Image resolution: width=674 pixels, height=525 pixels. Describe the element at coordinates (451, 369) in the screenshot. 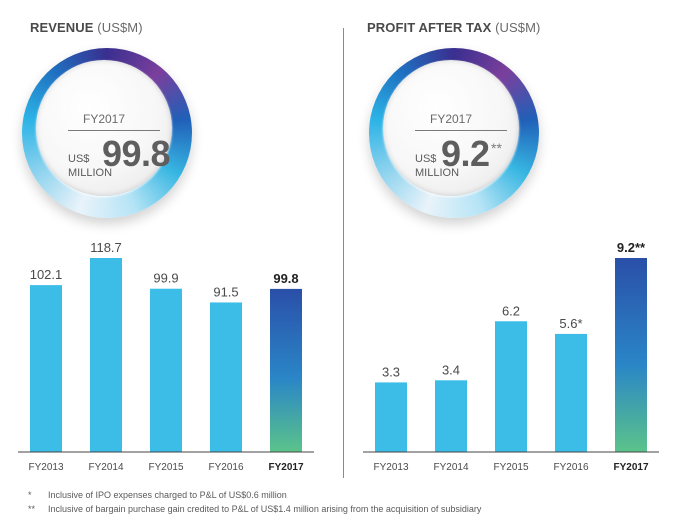

I see `data-label: 3.4` at that location.